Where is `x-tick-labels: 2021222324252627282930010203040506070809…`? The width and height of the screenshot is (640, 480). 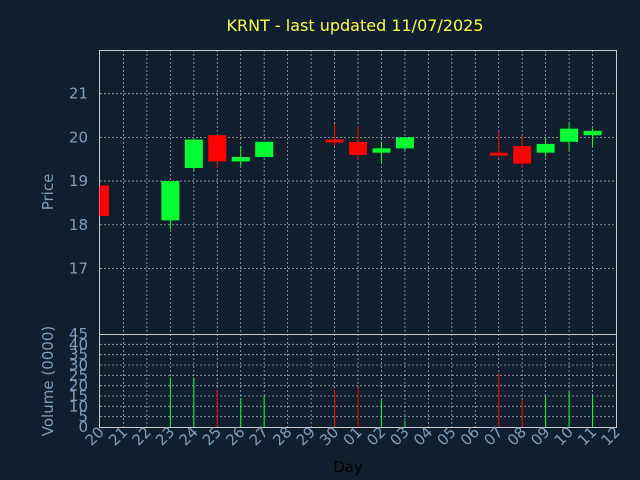 x-tick-labels: 2021222324252627282930010203040506070809… is located at coordinates (353, 436).